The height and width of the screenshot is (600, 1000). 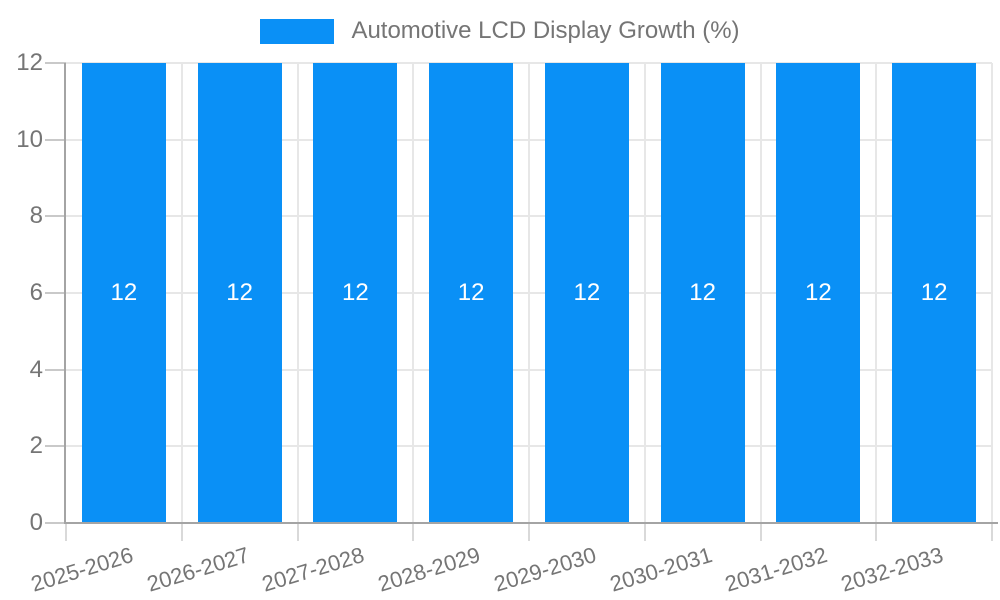 I want to click on y-tick-label: 10, so click(x=29, y=139).